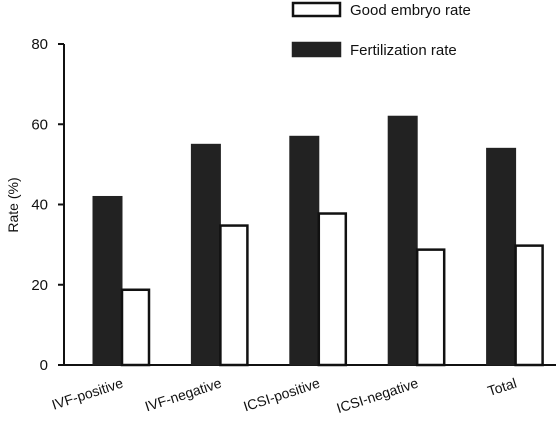 The width and height of the screenshot is (558, 436). What do you see at coordinates (403, 50) in the screenshot?
I see `legend-label: Fertilization rate` at bounding box center [403, 50].